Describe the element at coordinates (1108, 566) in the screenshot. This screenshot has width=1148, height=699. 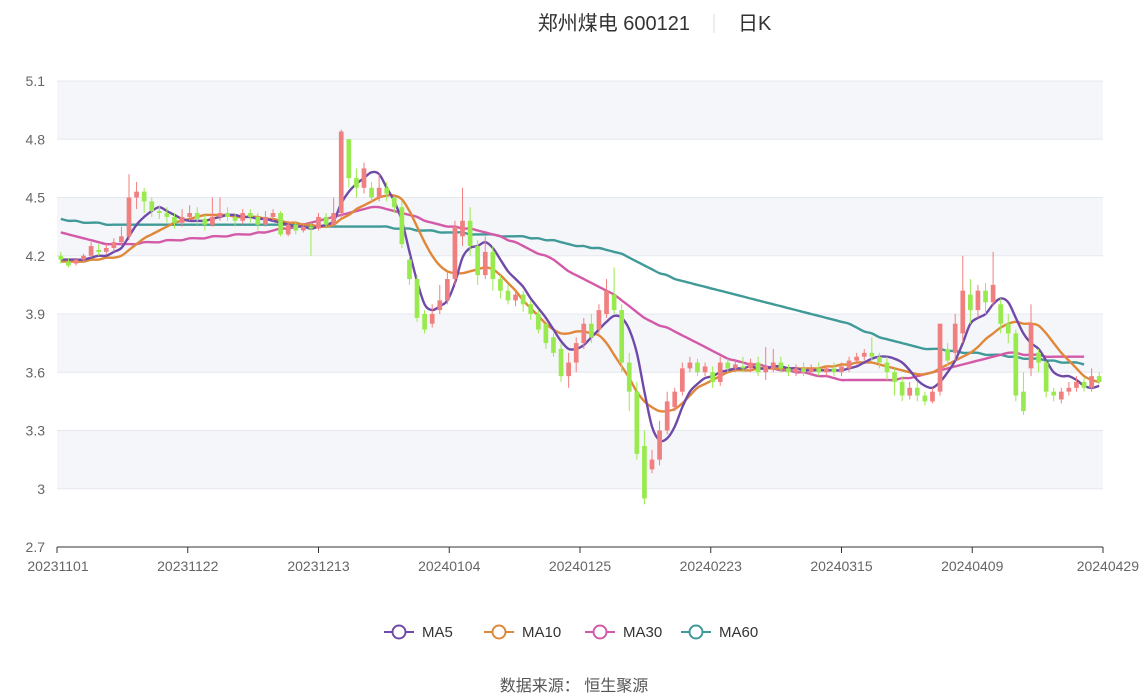
I see `x-tick-label: 20240429` at that location.